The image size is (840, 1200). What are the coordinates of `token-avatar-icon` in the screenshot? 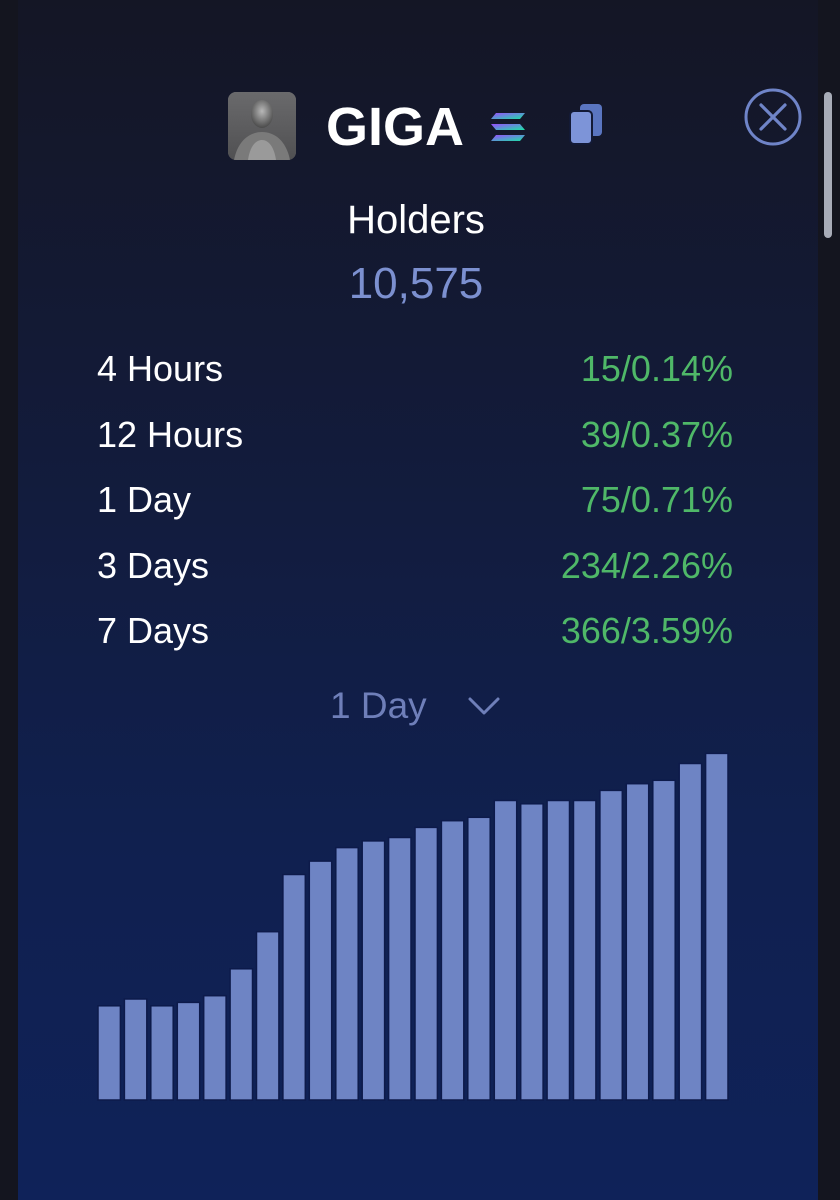 It's located at (262, 126).